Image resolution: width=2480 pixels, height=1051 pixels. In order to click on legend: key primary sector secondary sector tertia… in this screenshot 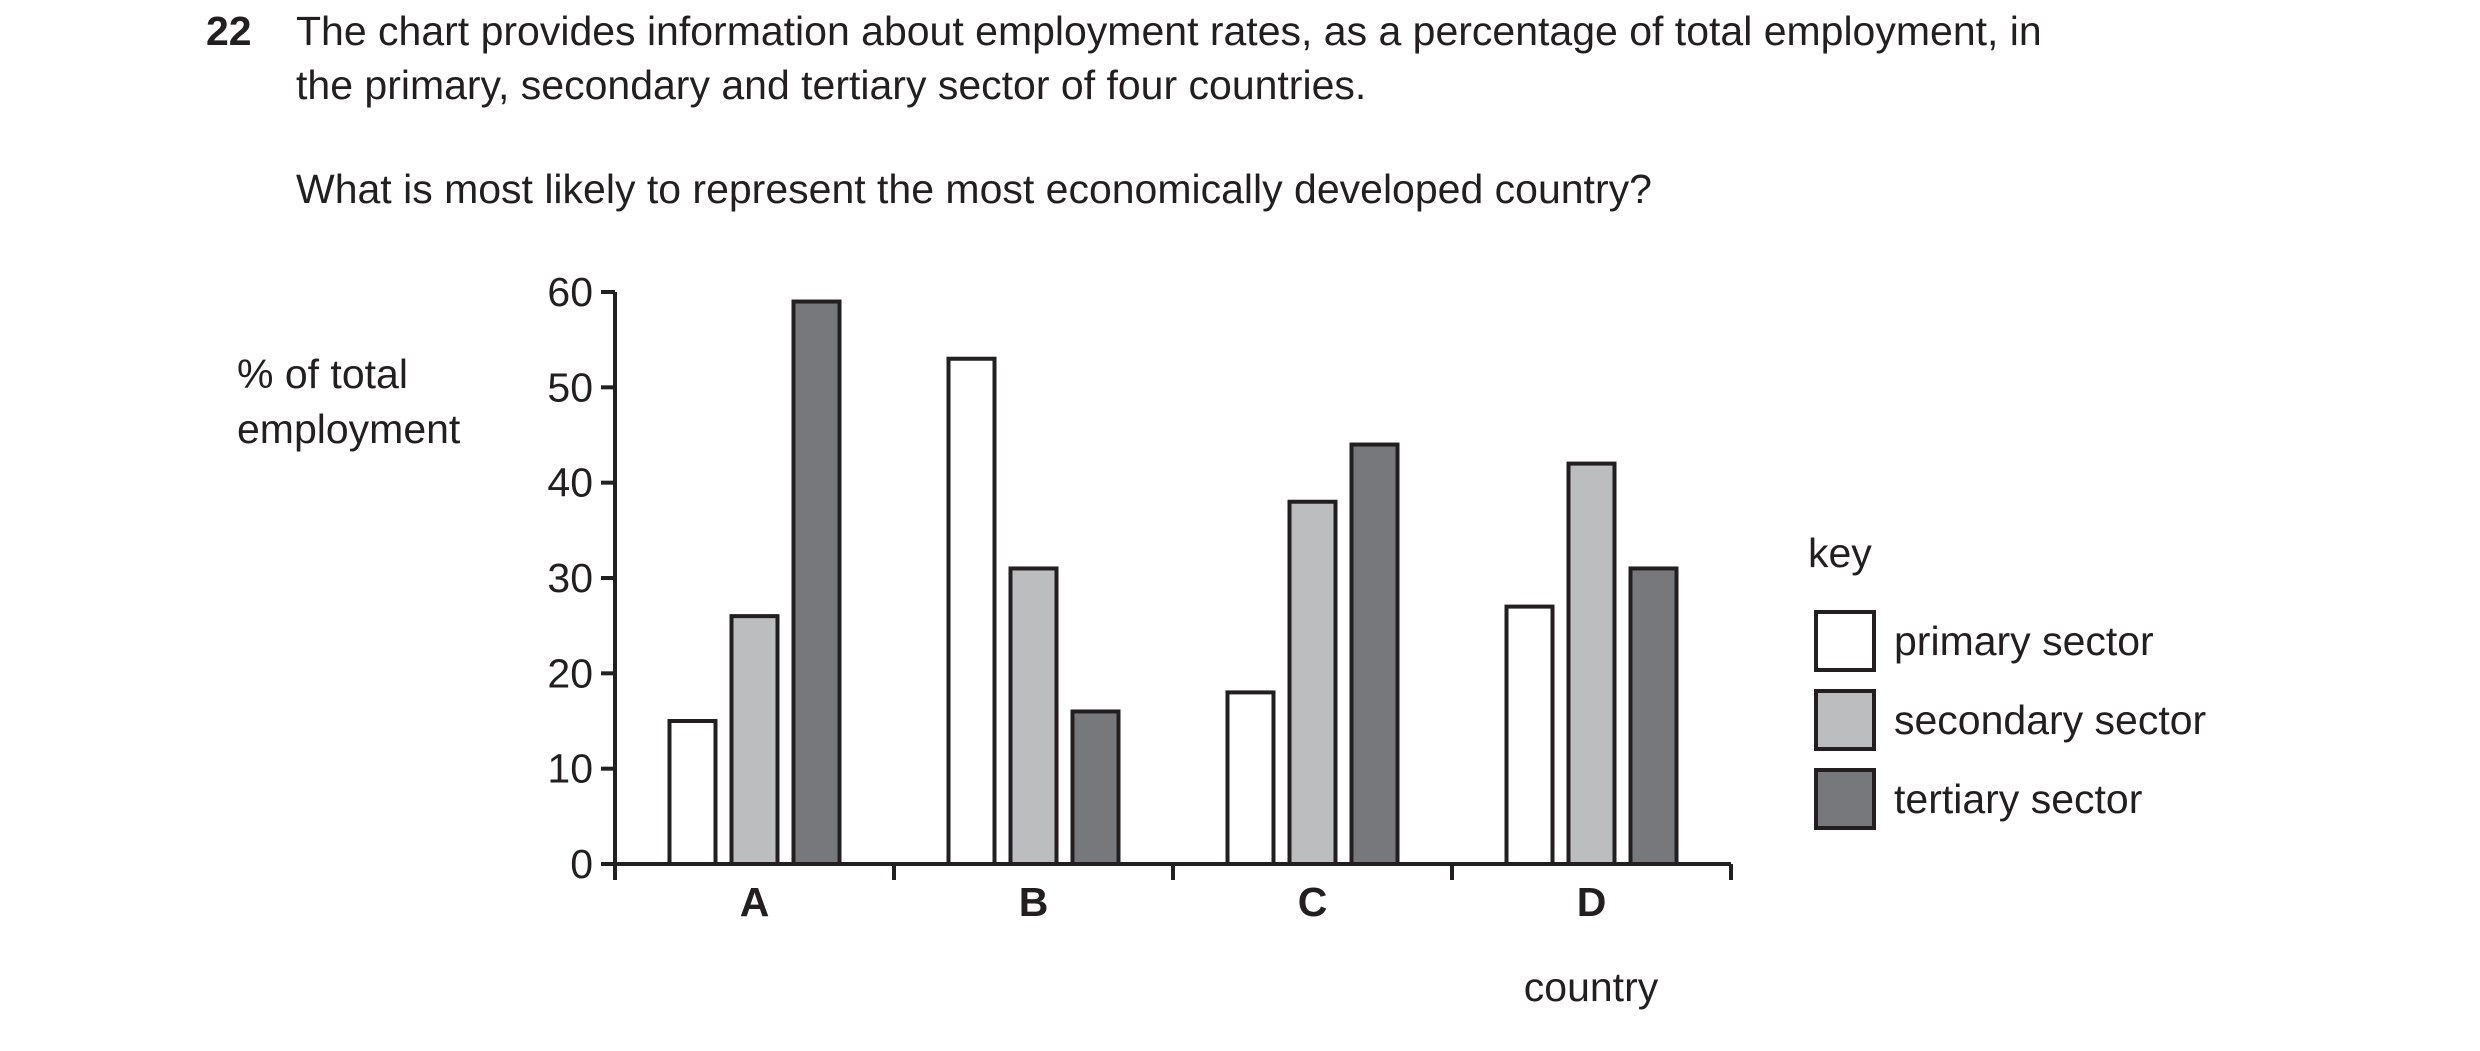, I will do `click(2007, 680)`.